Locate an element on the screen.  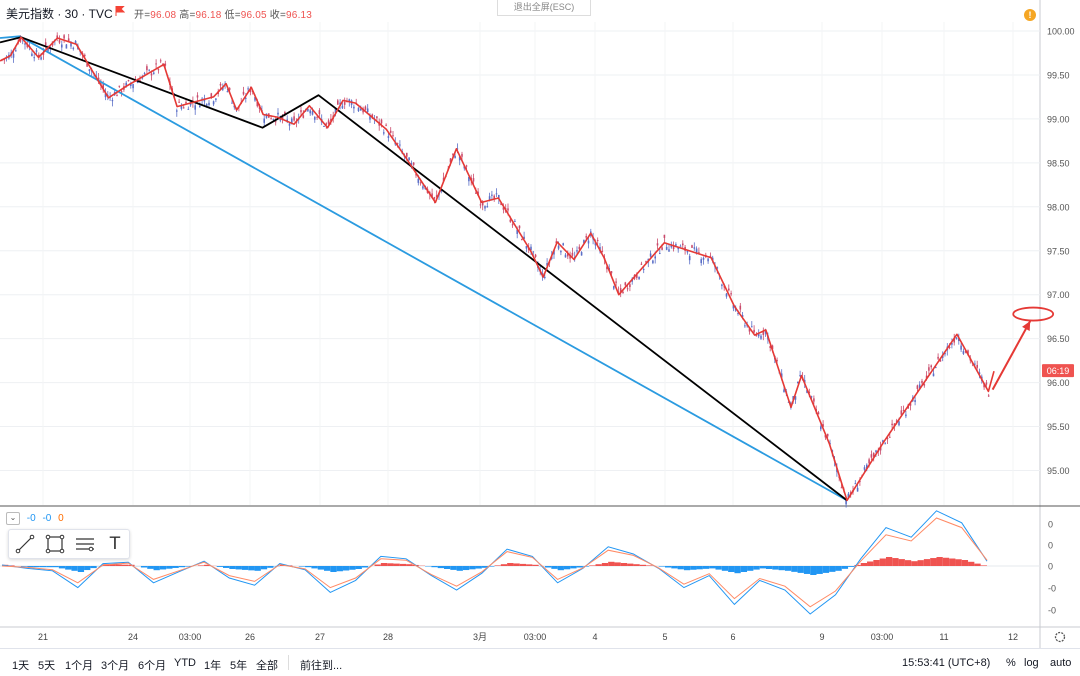
y-tick-label: 97.50 is located at coordinates (1058, 251).